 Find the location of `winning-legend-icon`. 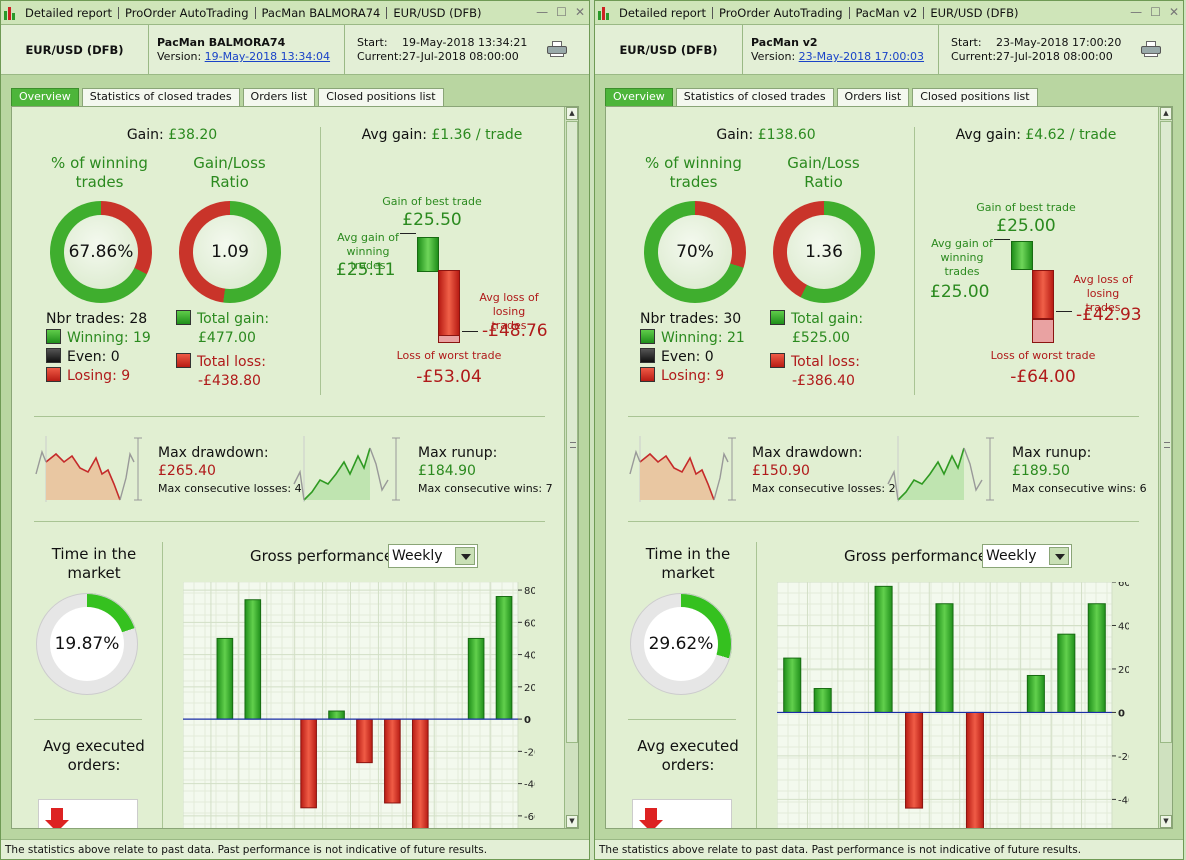

winning-legend-icon is located at coordinates (647, 336).